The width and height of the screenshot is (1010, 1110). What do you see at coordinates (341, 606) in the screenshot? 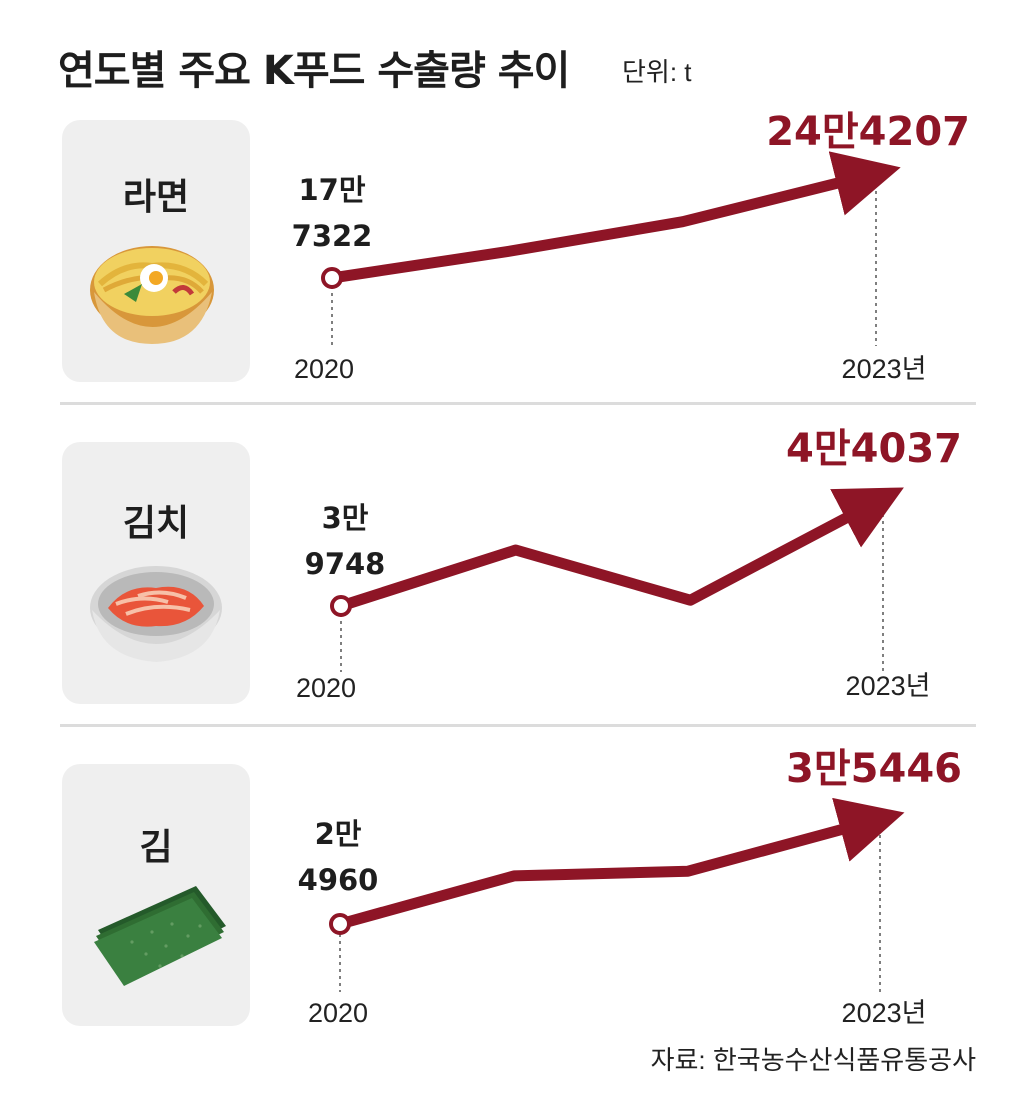
I see `start-point-kimchi` at bounding box center [341, 606].